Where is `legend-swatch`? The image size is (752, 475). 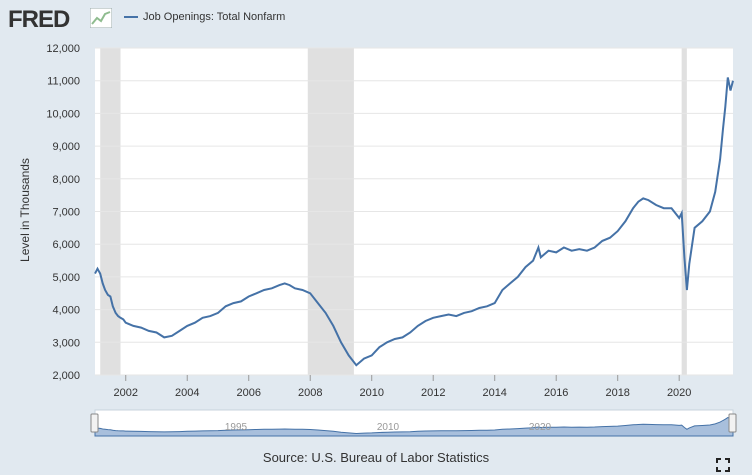
legend-swatch is located at coordinates (131, 17).